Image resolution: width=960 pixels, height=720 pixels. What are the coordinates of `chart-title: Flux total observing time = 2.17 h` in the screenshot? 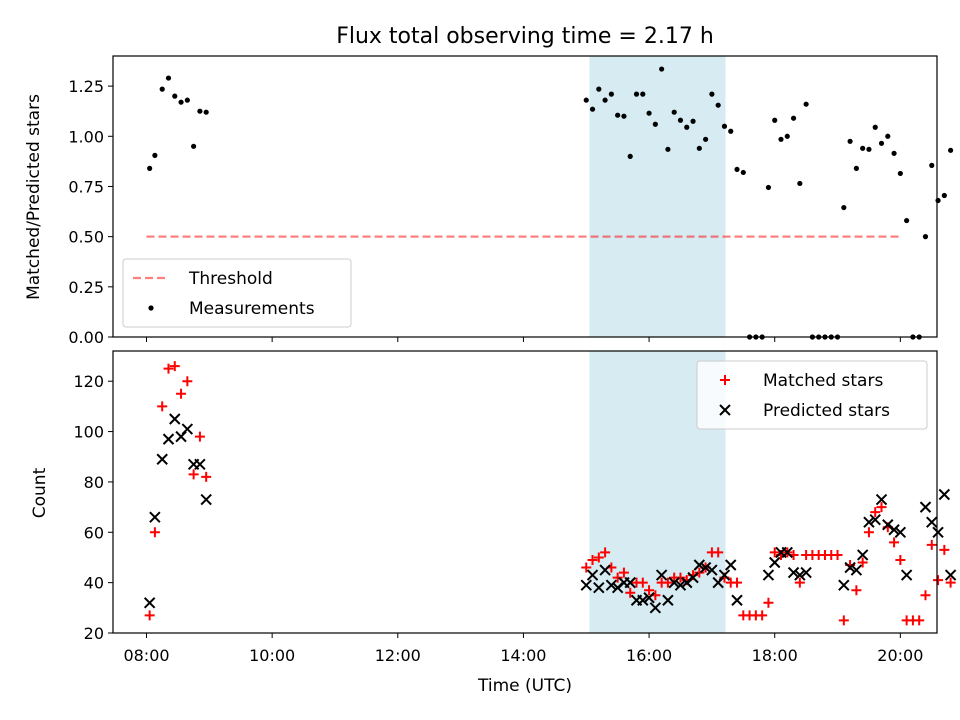 It's located at (525, 36).